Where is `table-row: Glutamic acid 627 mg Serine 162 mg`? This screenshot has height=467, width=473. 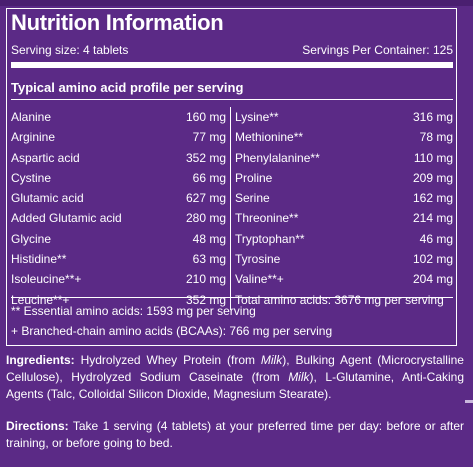
table-row: Glutamic acid 627 mg Serine 162 mg is located at coordinates (232, 198).